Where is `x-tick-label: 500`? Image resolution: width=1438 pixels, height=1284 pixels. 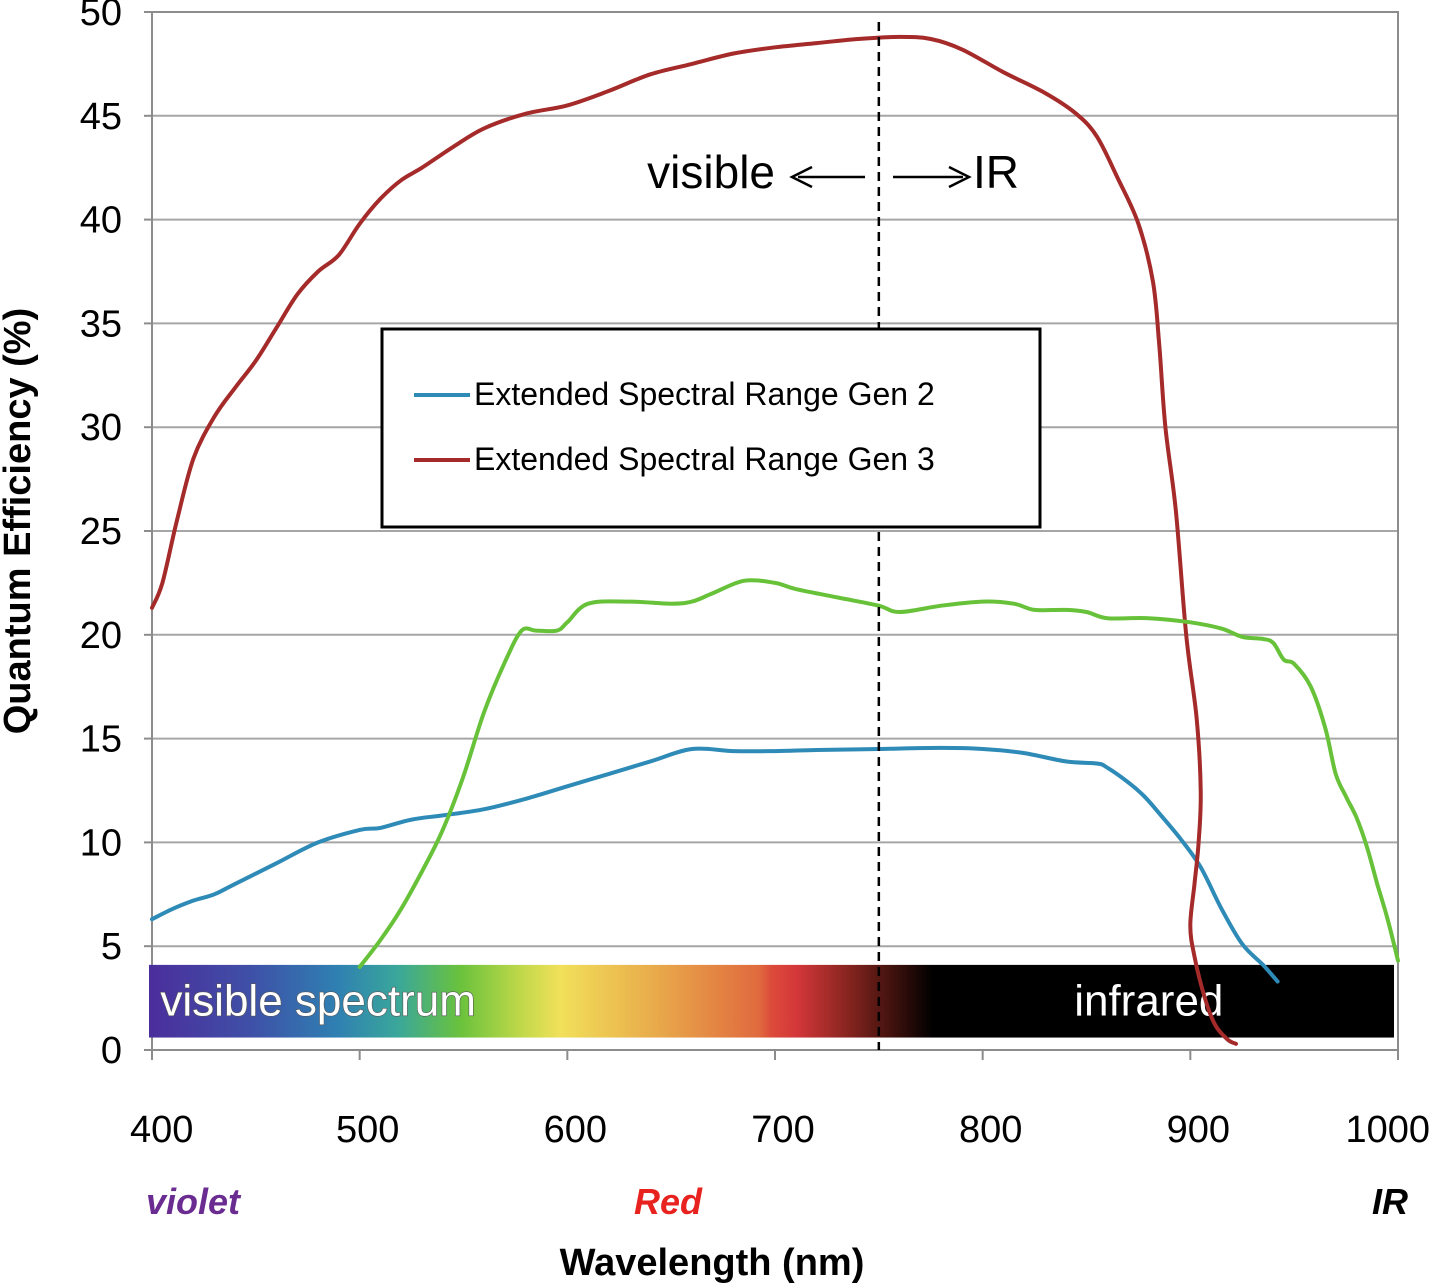 x-tick-label: 500 is located at coordinates (367, 1130).